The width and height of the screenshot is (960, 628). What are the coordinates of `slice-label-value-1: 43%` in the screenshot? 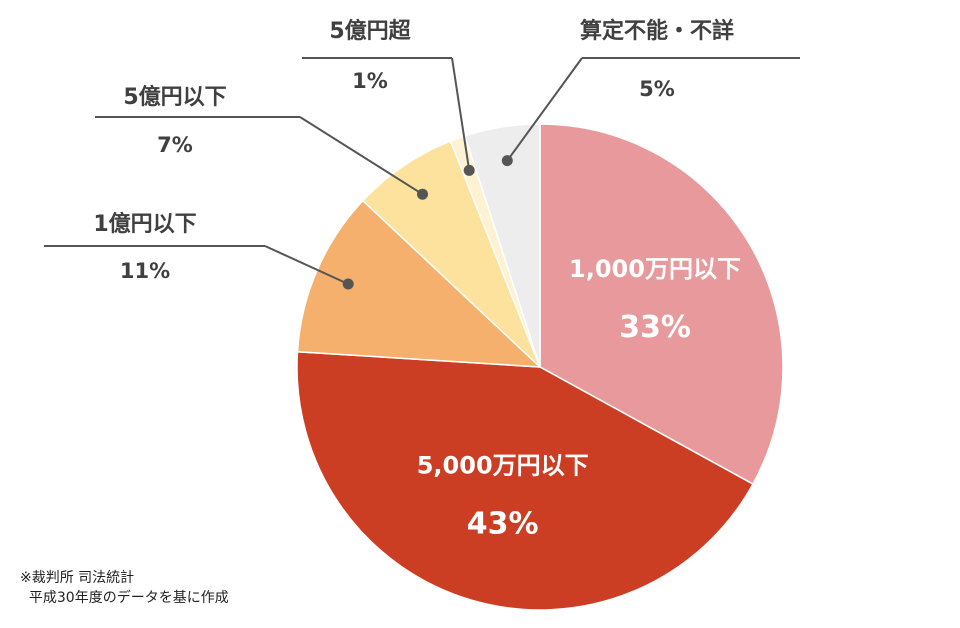 It's located at (503, 523).